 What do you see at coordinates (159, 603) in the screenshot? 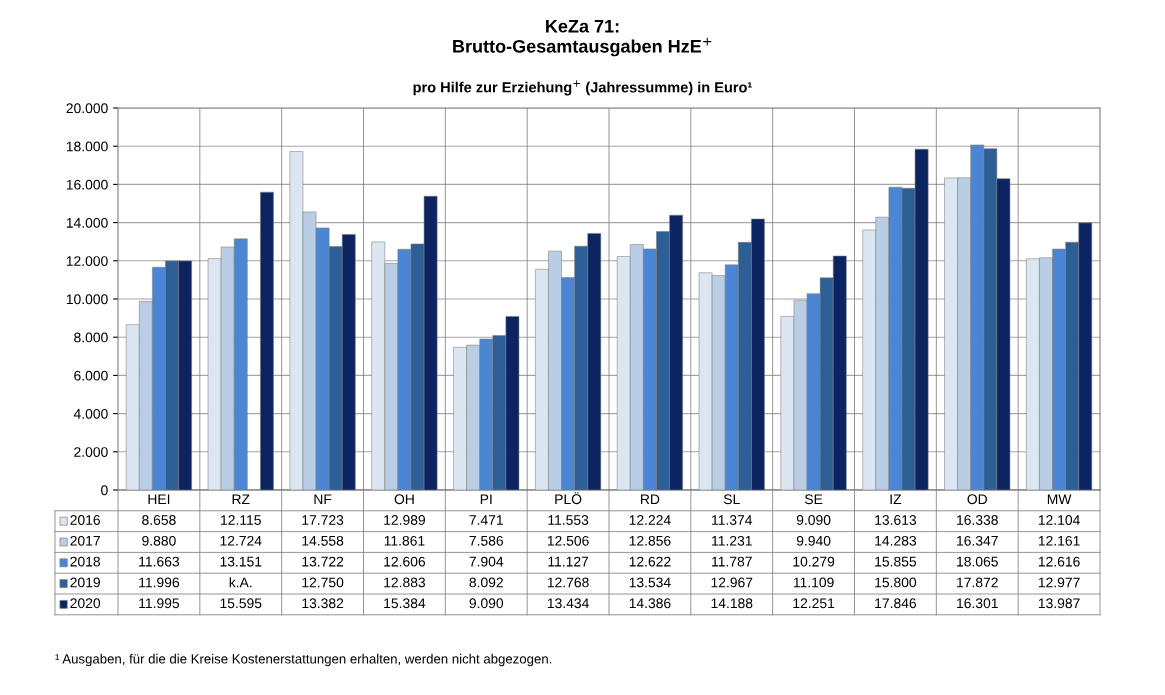
I see `data-label: 11.995` at bounding box center [159, 603].